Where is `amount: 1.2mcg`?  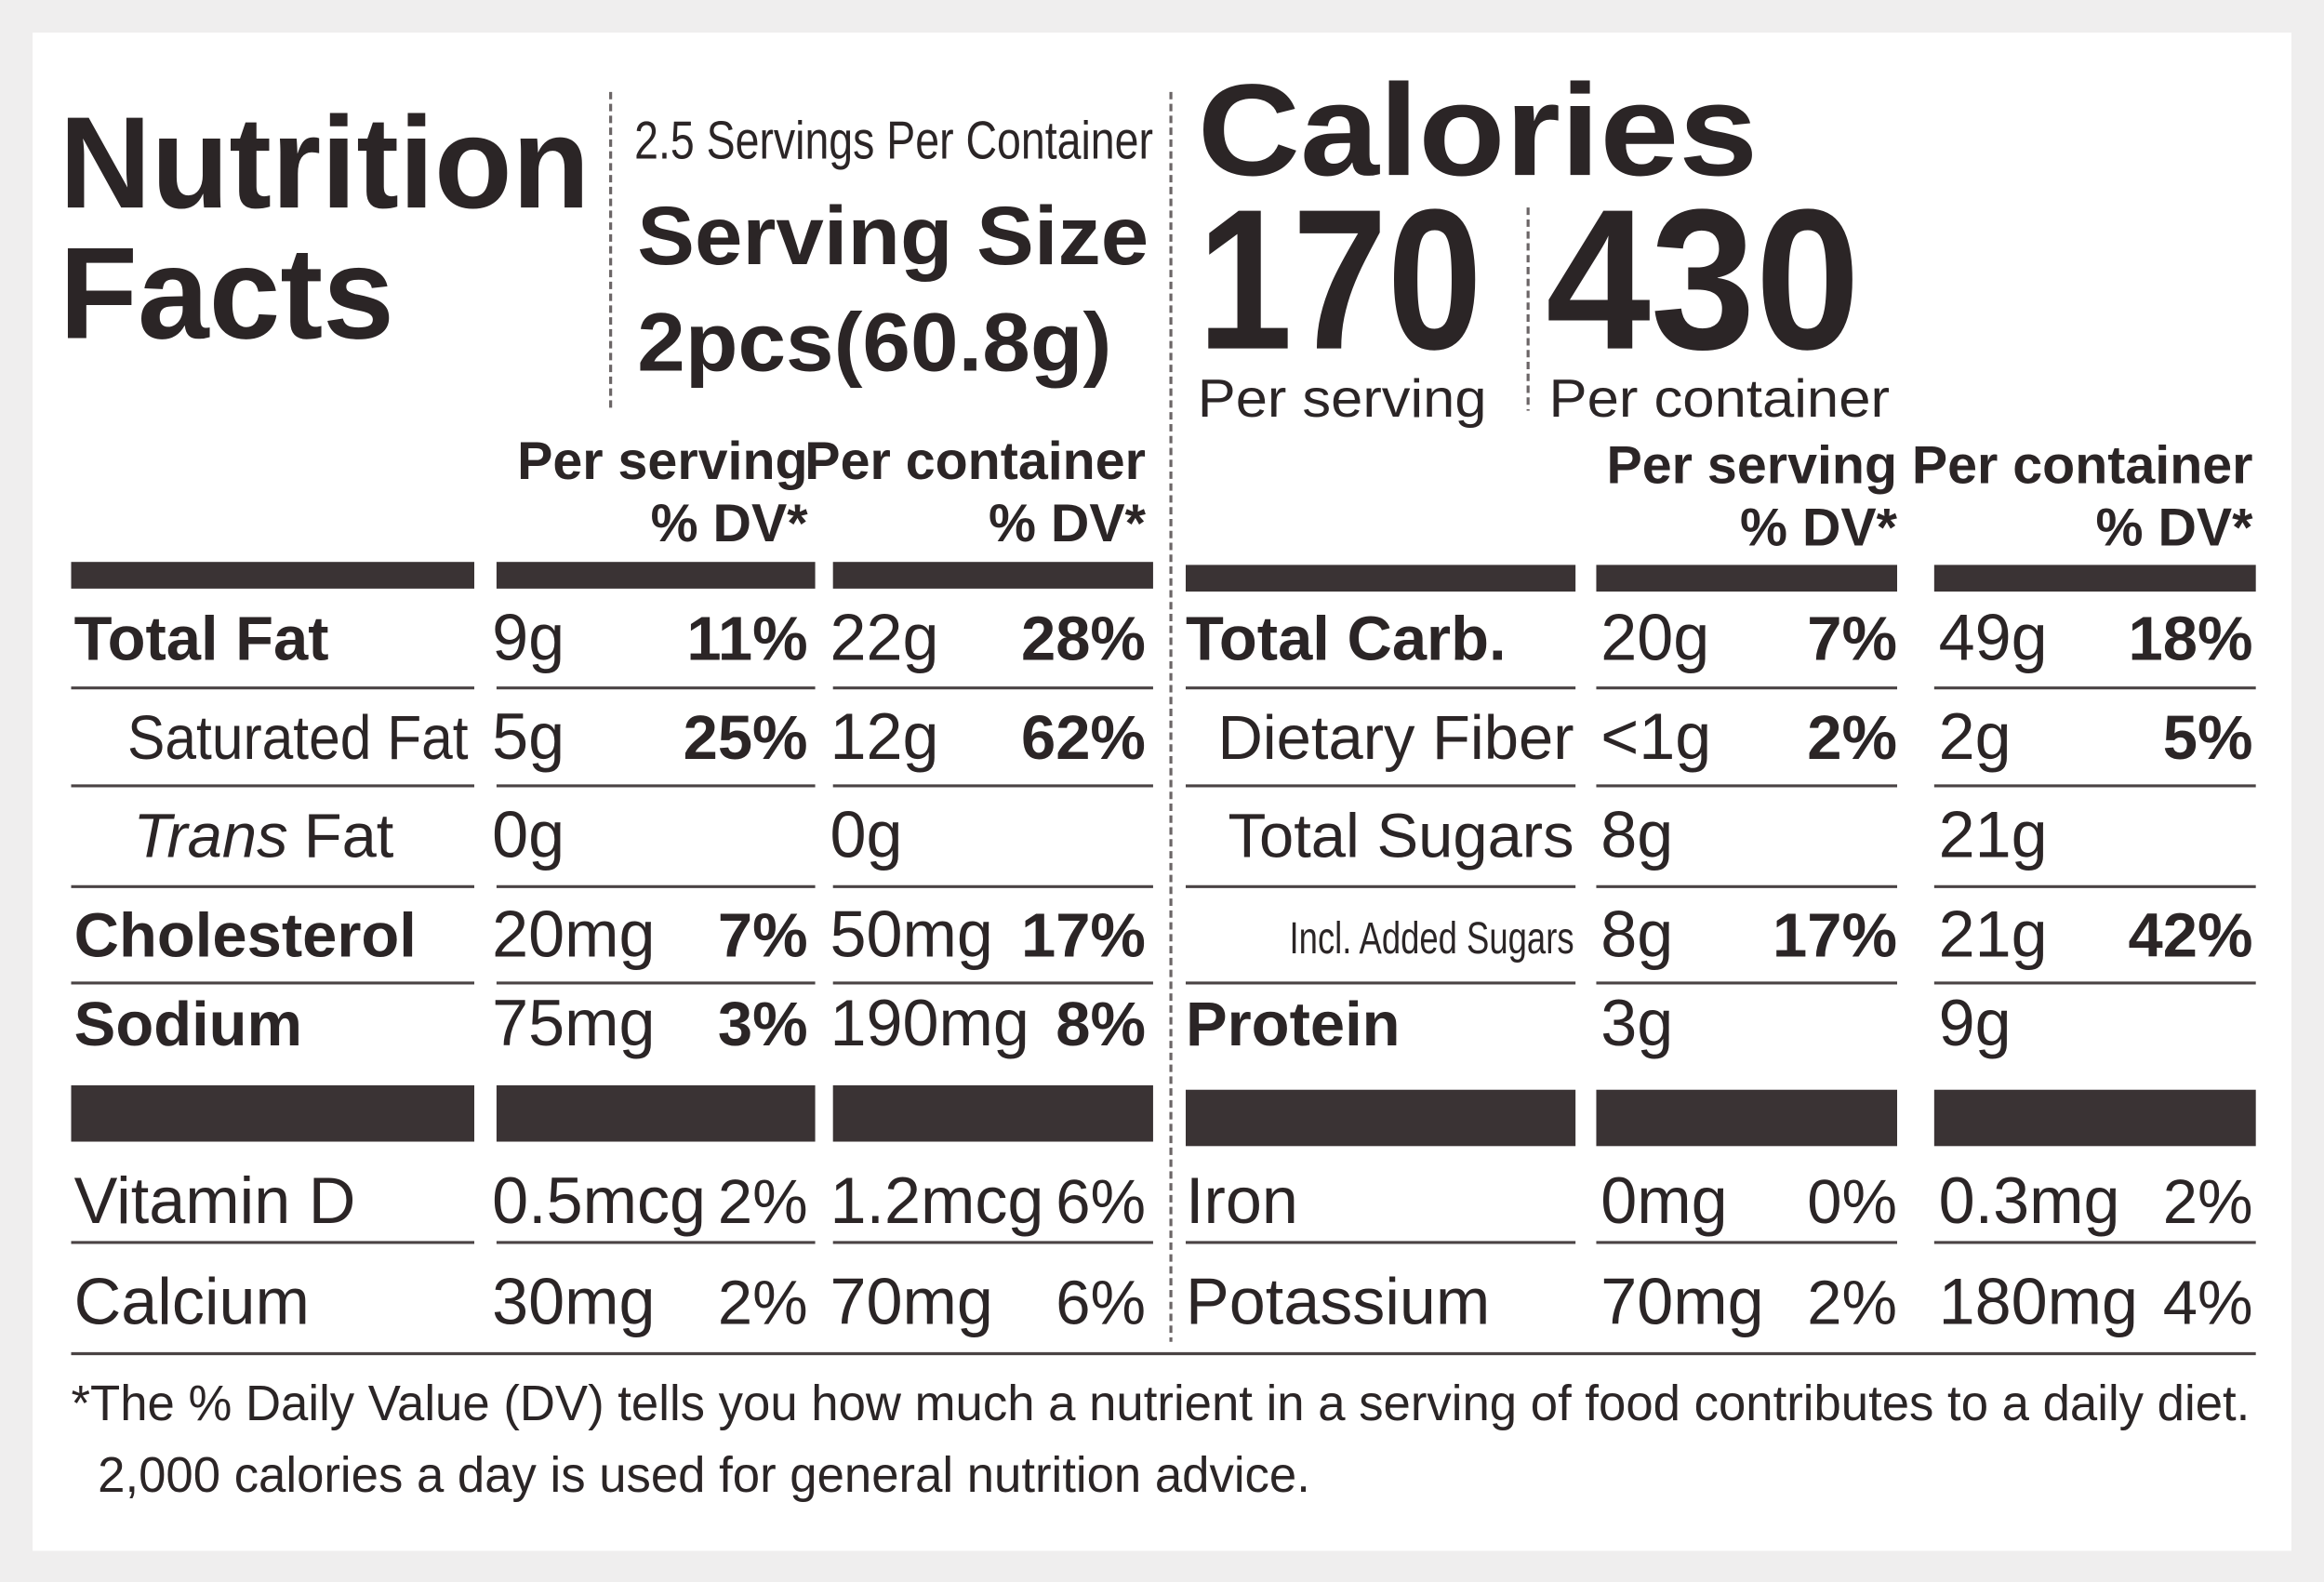 amount: 1.2mcg is located at coordinates (937, 1200).